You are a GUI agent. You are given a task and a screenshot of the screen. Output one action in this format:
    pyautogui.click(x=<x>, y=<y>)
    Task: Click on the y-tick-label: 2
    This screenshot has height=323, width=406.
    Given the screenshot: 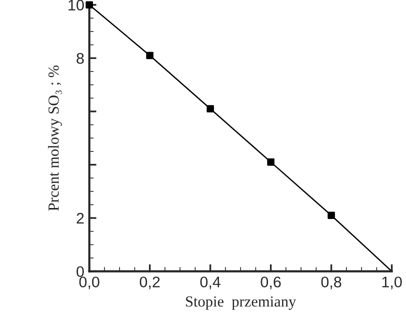 What is the action you would take?
    pyautogui.click(x=80, y=218)
    